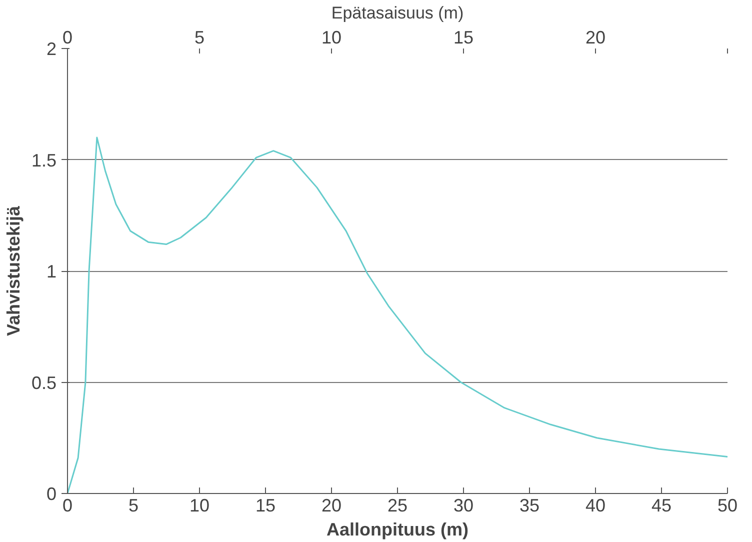 This screenshot has height=542, width=752. What do you see at coordinates (67, 506) in the screenshot?
I see `x-tick-label: 0` at bounding box center [67, 506].